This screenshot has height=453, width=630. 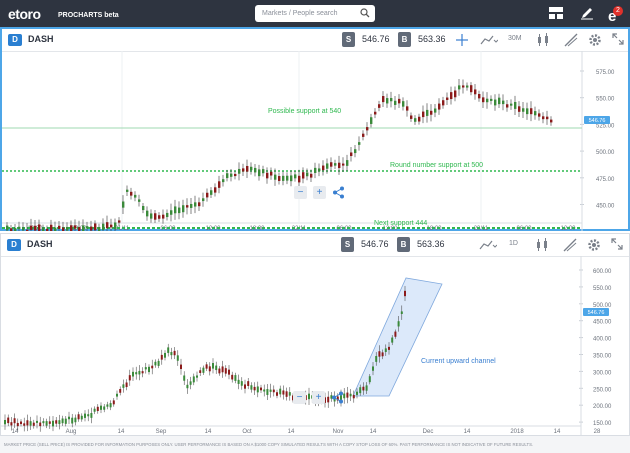 I want to click on layout-icon, so click(x=556, y=13).